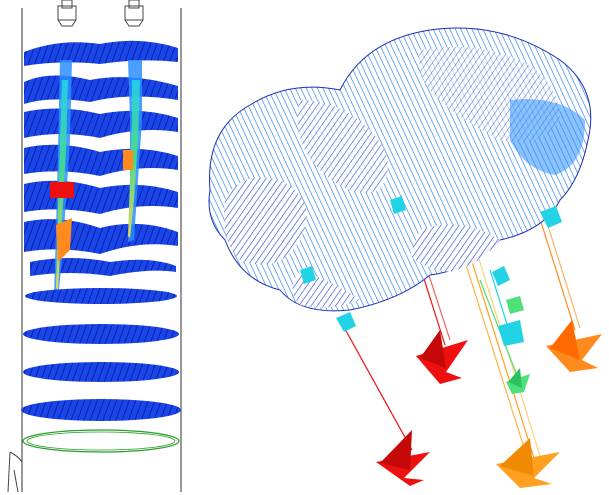 Image resolution: width=609 pixels, height=495 pixels. I want to click on inlet-ring, so click(101, 441).